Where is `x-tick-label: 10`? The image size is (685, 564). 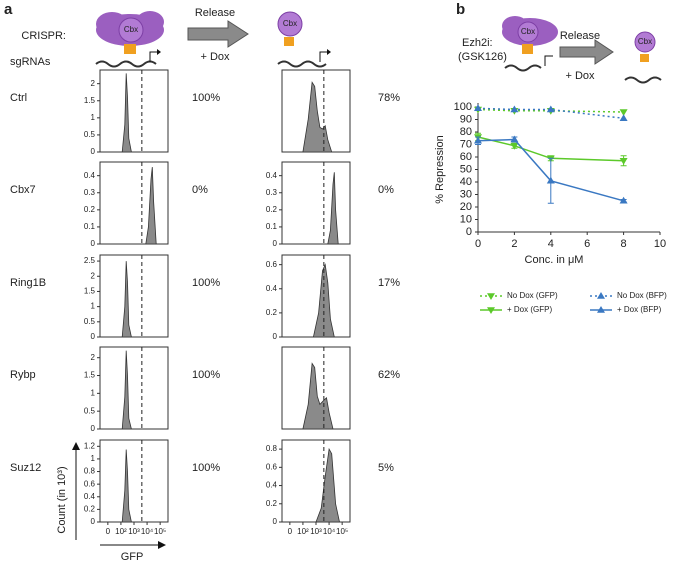 x-tick-label: 10 is located at coordinates (660, 244).